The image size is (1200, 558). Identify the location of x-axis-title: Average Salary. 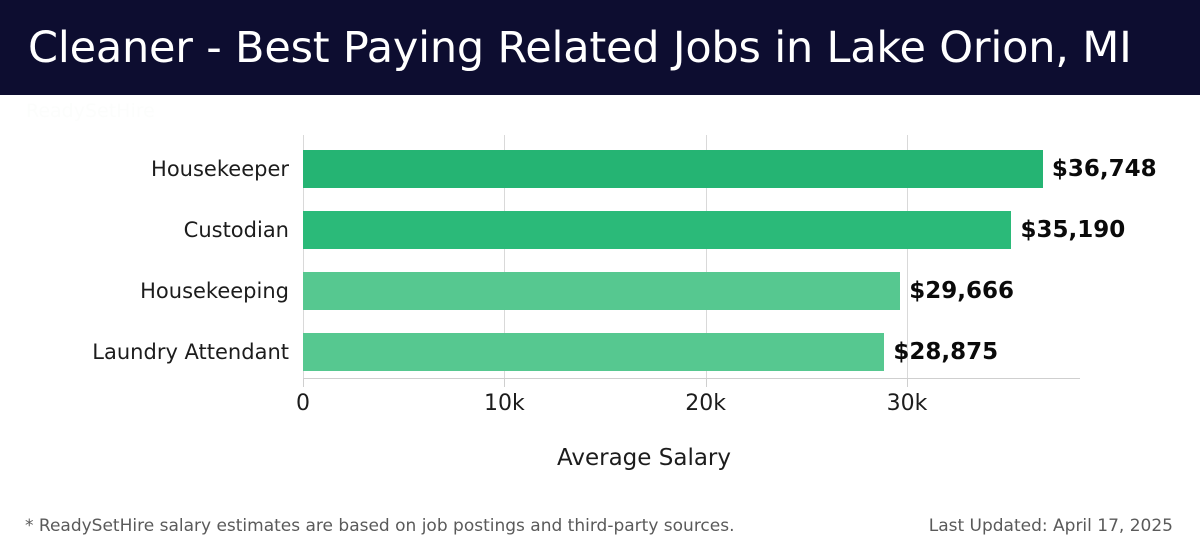
(600, 458).